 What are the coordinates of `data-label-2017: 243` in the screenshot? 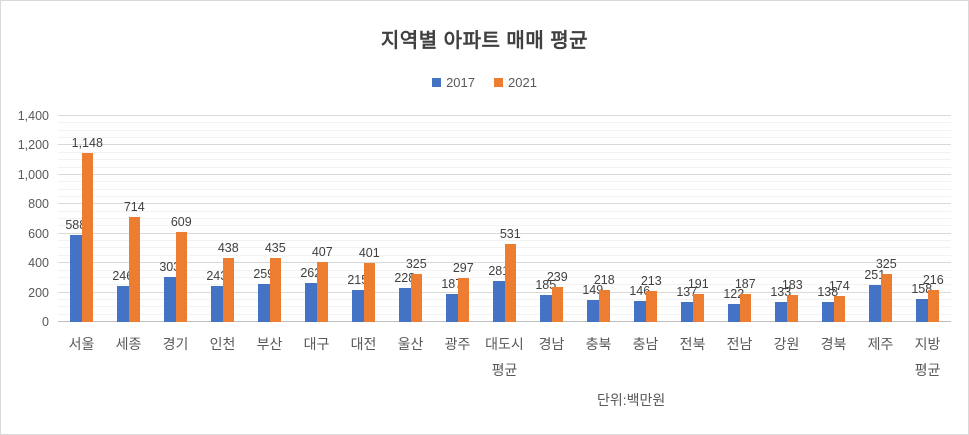 It's located at (217, 276).